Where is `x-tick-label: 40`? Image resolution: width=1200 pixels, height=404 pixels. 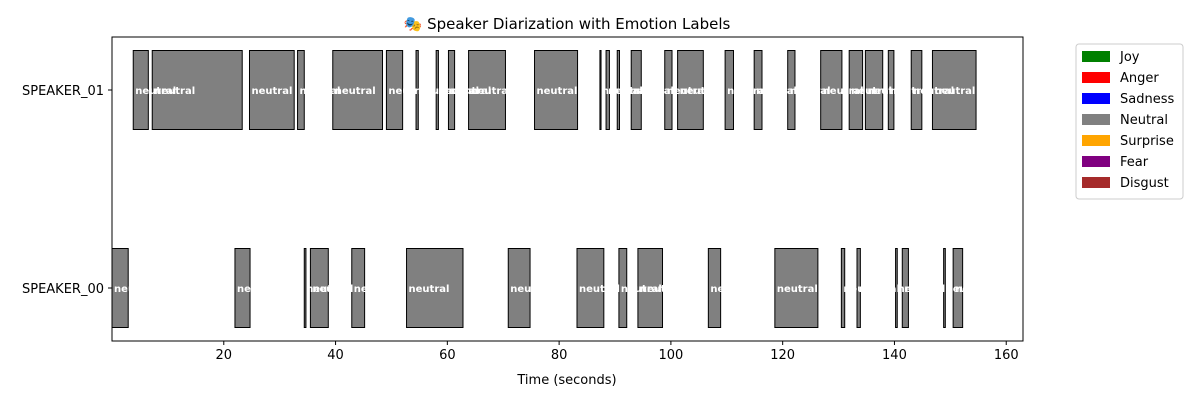 x-tick-label: 40 is located at coordinates (335, 355).